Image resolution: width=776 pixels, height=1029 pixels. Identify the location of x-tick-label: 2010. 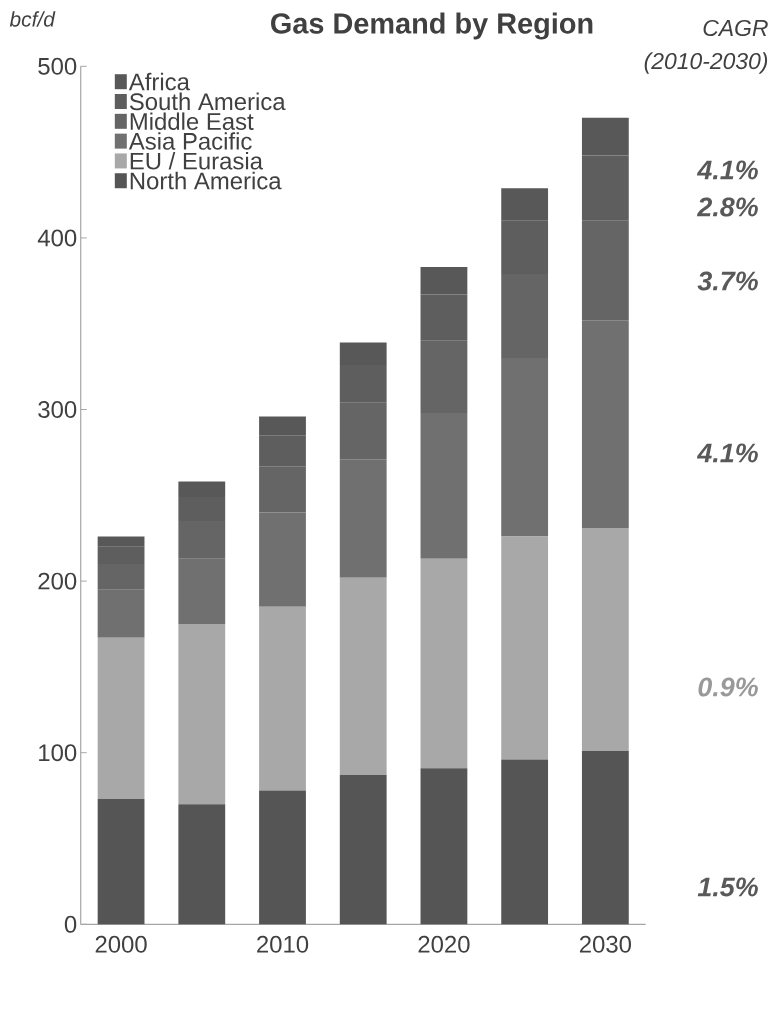
(283, 944).